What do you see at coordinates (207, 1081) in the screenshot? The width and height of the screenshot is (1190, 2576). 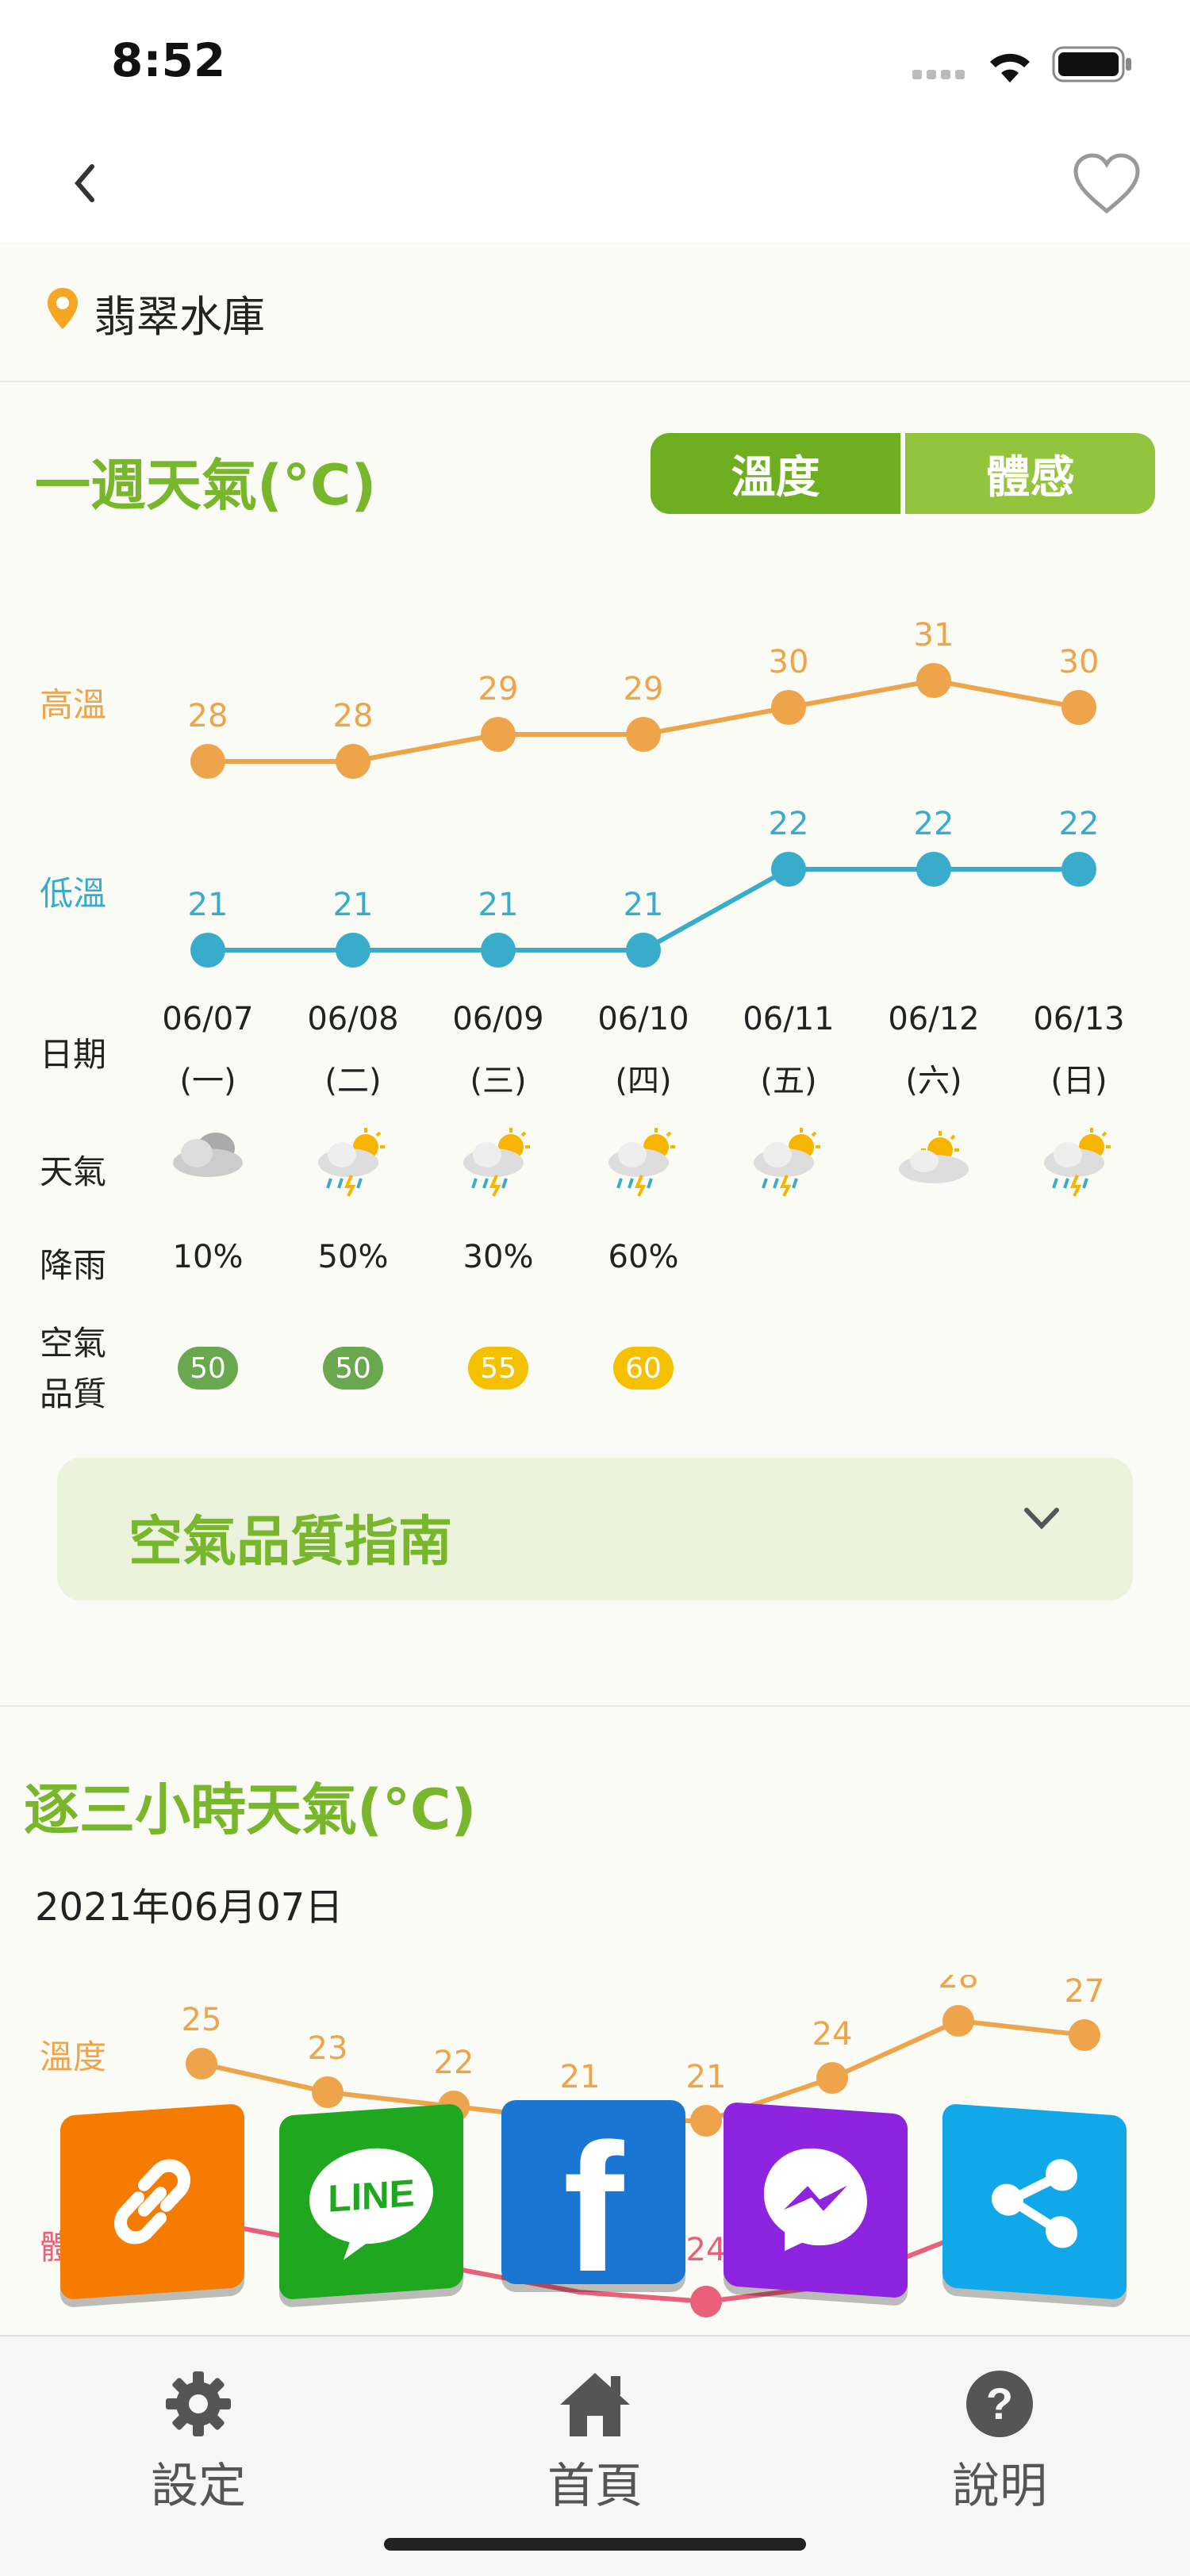 I see `day-weekday: (一)` at bounding box center [207, 1081].